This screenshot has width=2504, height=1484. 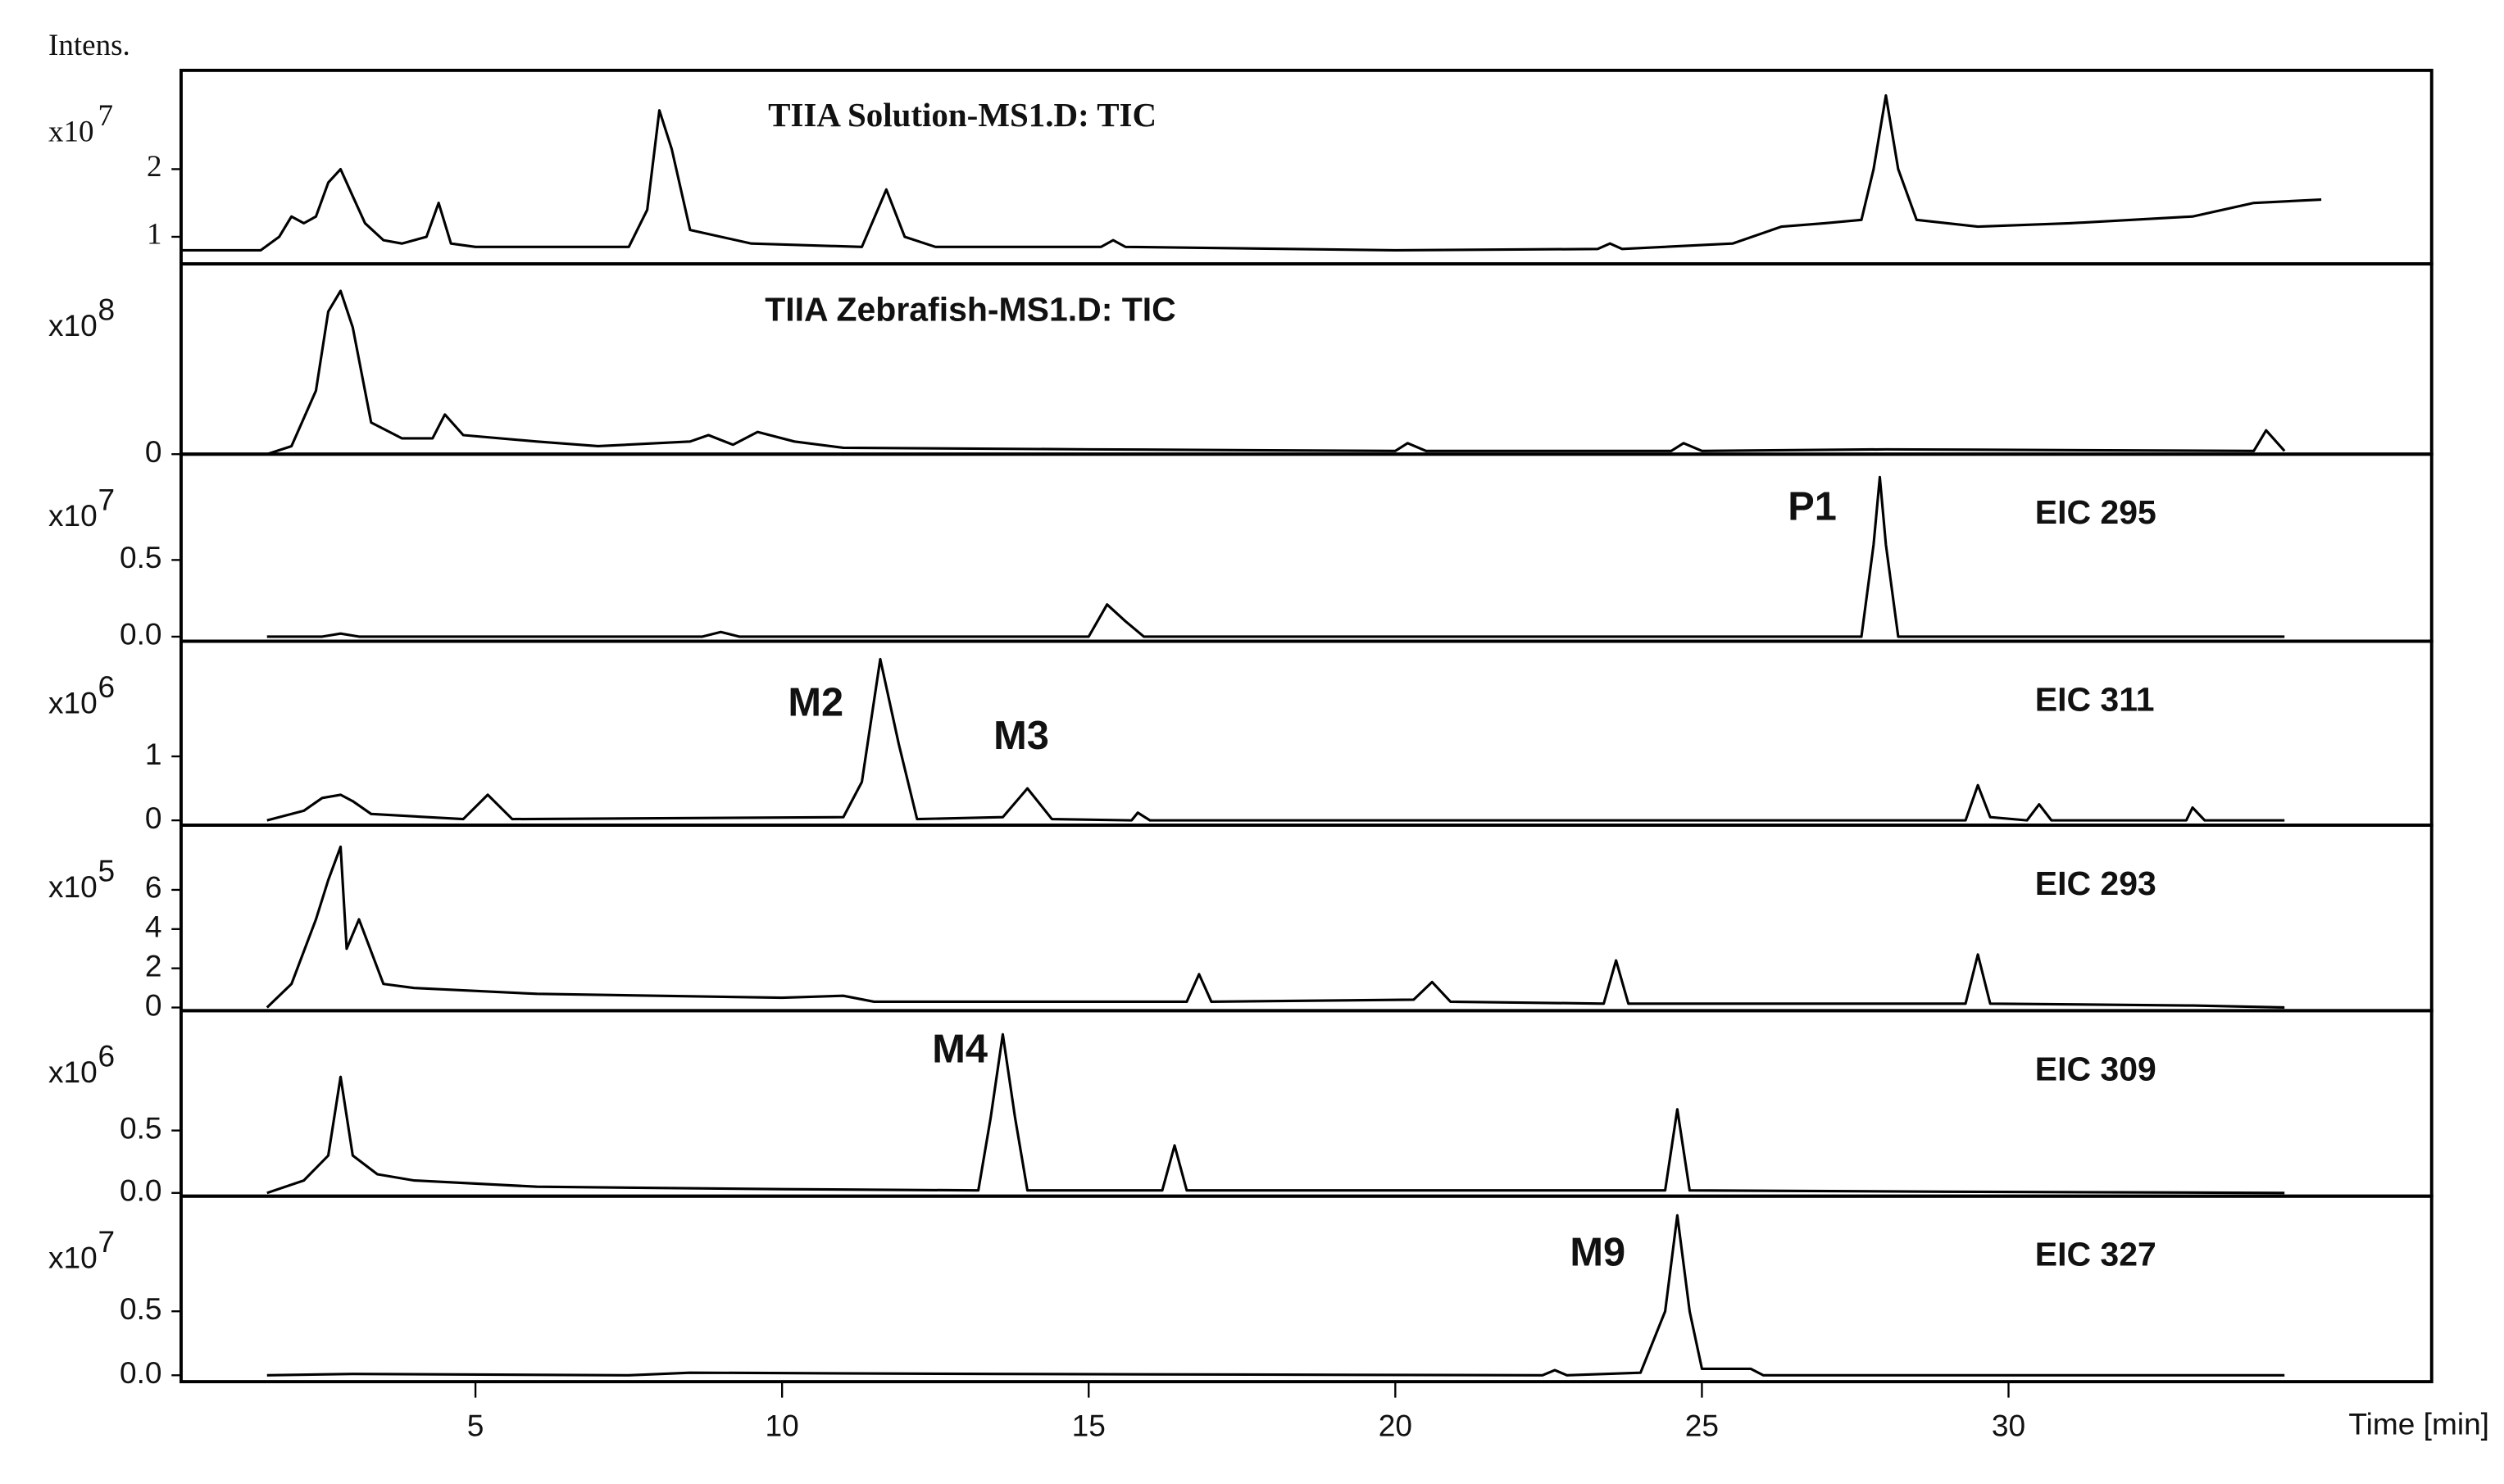 I want to click on y-axis-label: Intens., so click(x=89, y=45).